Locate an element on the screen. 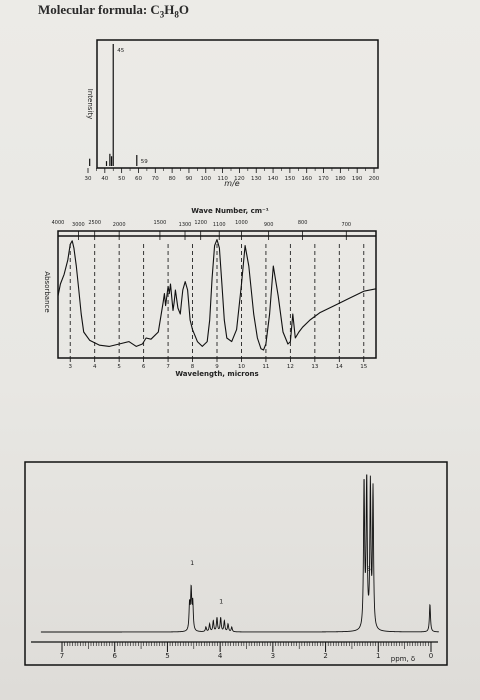 Image resolution: width=480 pixels, height=700 pixels. ir-top-tick-label: 3000 is located at coordinates (78, 225).